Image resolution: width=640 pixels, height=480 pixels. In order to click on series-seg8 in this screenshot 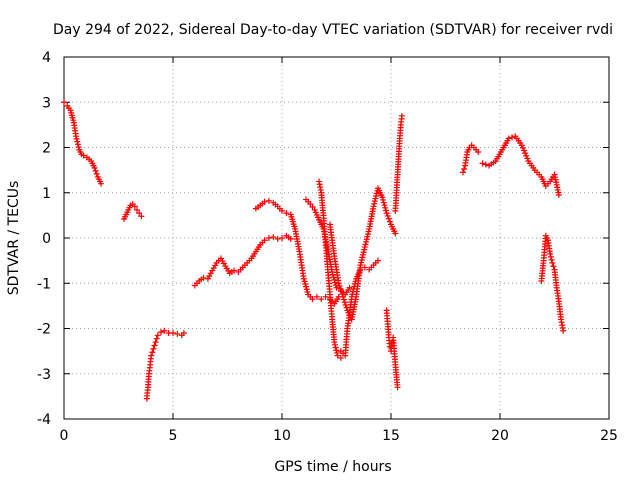, I will do `click(362, 254)`.